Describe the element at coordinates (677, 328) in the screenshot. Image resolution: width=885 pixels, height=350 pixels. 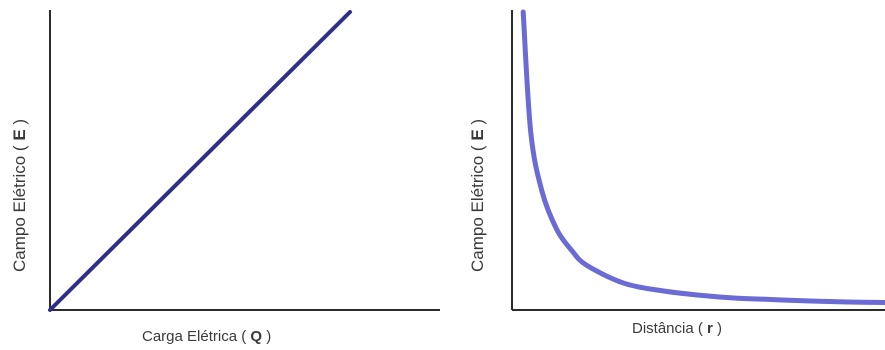
I see `x-axis-label: Distância ( r )` at that location.